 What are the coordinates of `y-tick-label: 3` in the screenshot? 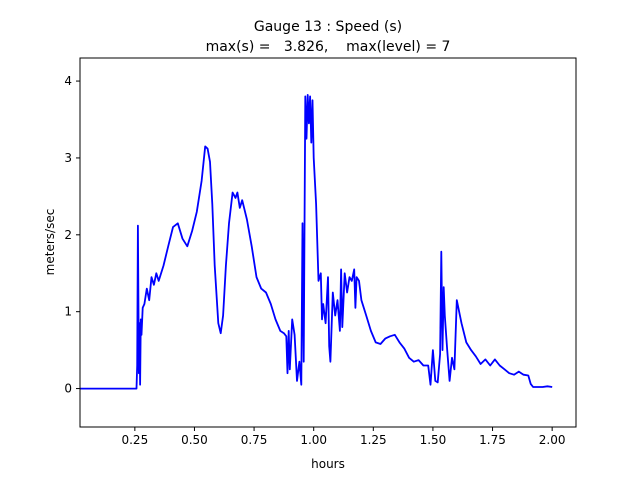 It's located at (68, 158).